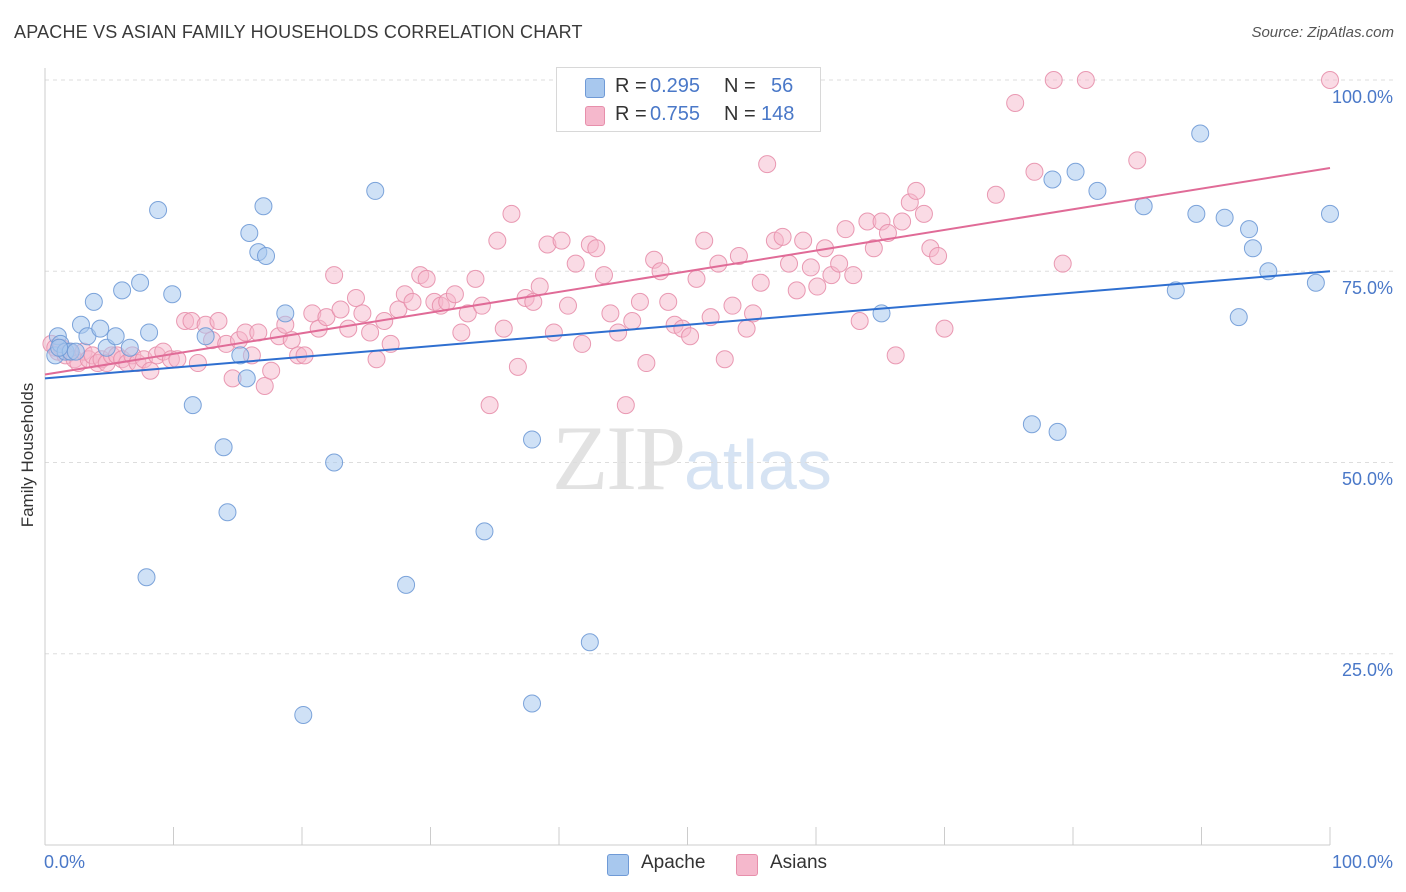 The image size is (1406, 892). What do you see at coordinates (675, 114) in the screenshot?
I see `legend-r-value: 0.755` at bounding box center [675, 114].